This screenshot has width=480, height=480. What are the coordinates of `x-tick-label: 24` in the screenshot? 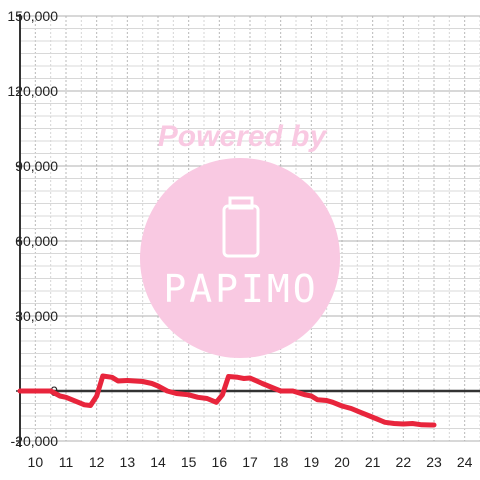 It's located at (465, 462).